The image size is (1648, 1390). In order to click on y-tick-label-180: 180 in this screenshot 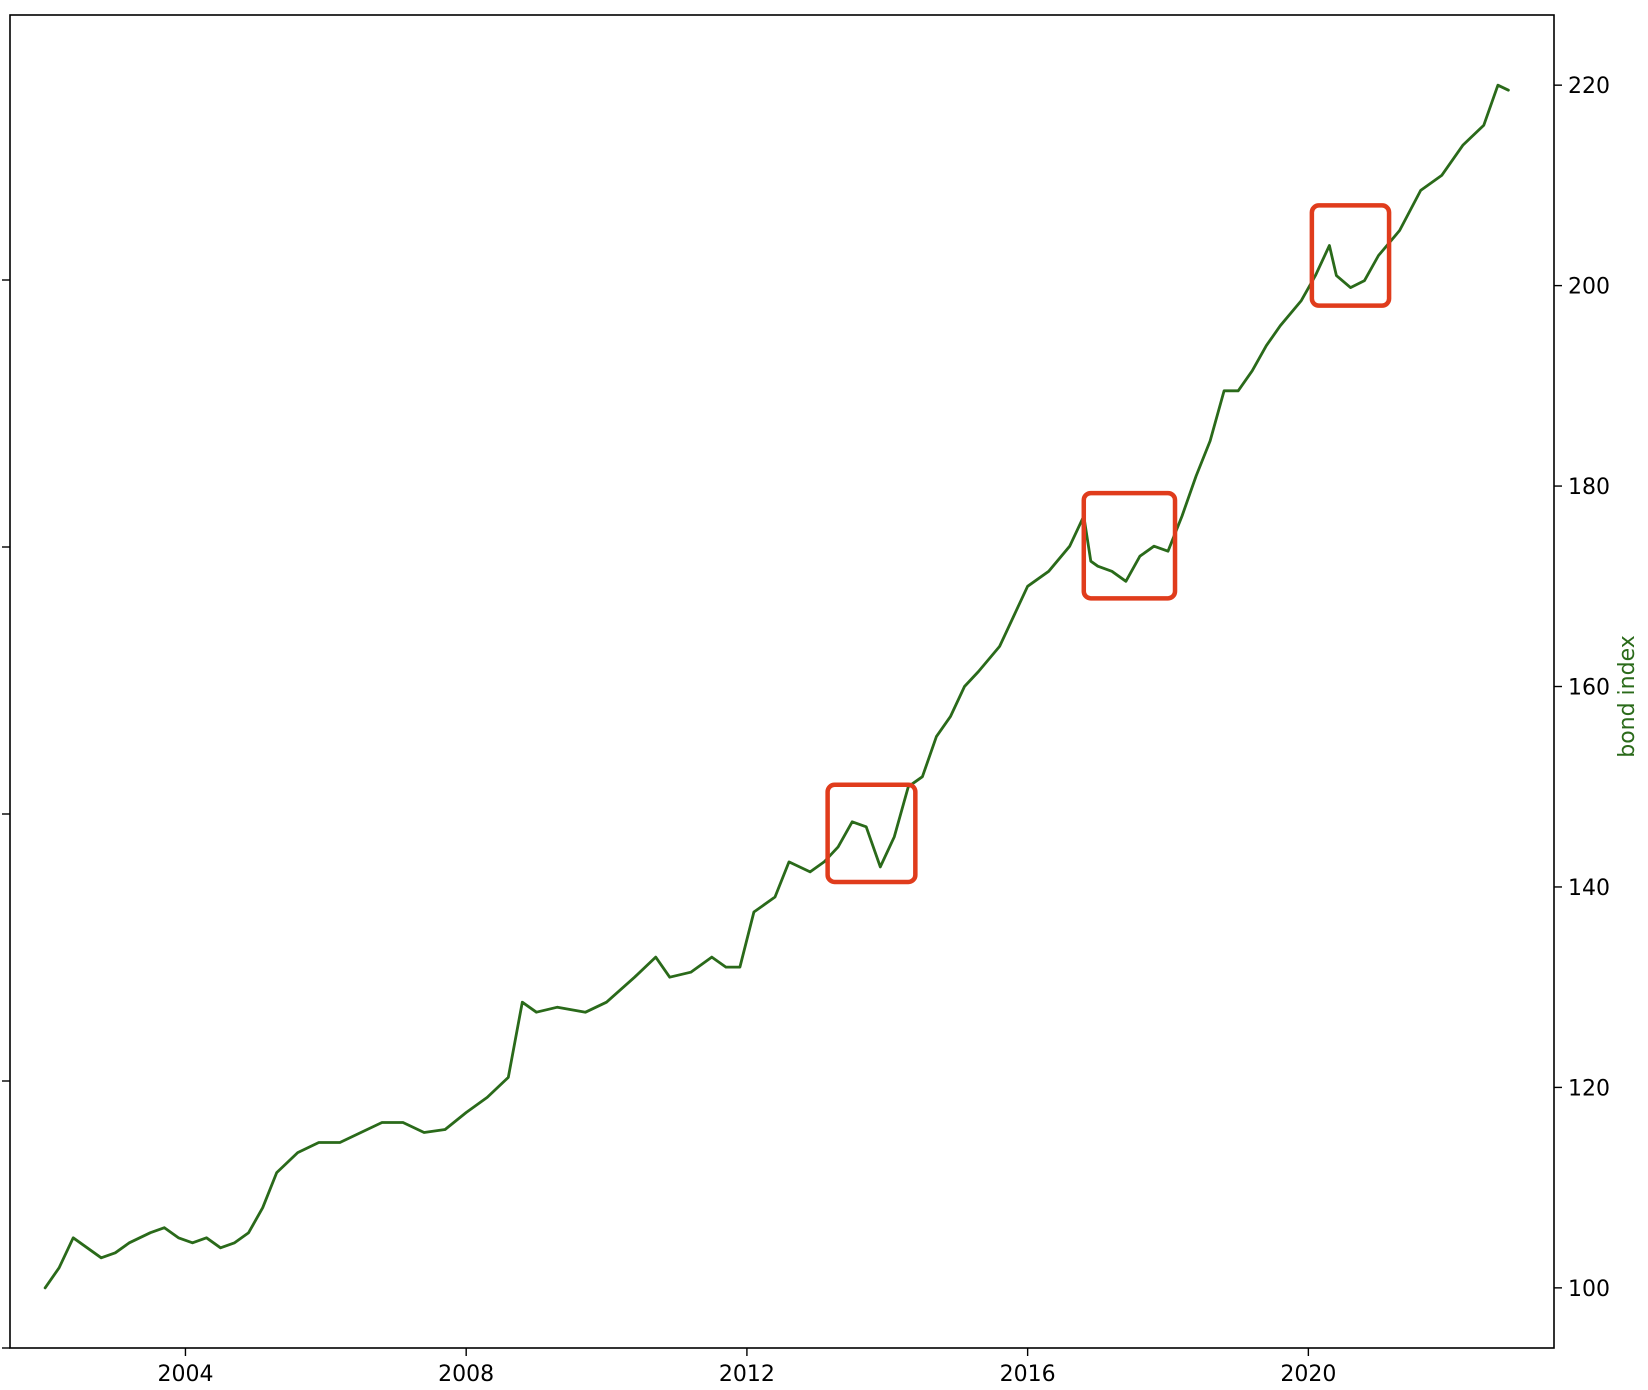, I will do `click(1589, 487)`.